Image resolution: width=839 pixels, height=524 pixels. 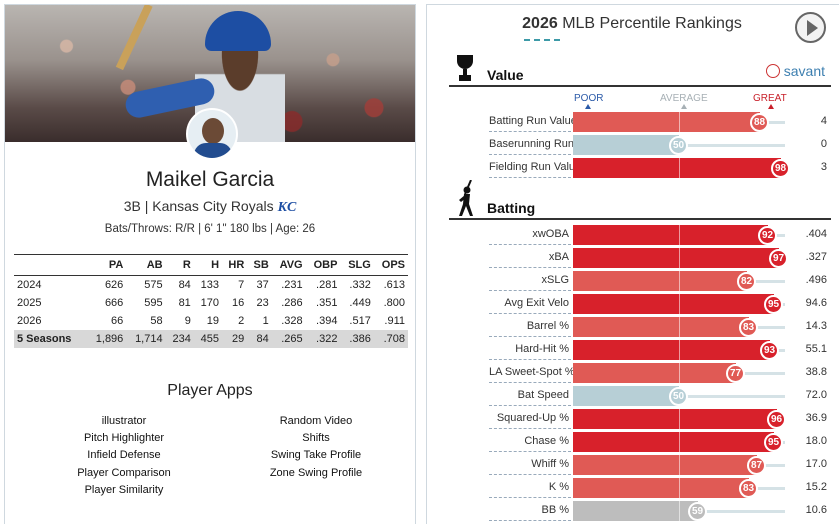 I want to click on metric-value: 38.8, so click(x=816, y=372).